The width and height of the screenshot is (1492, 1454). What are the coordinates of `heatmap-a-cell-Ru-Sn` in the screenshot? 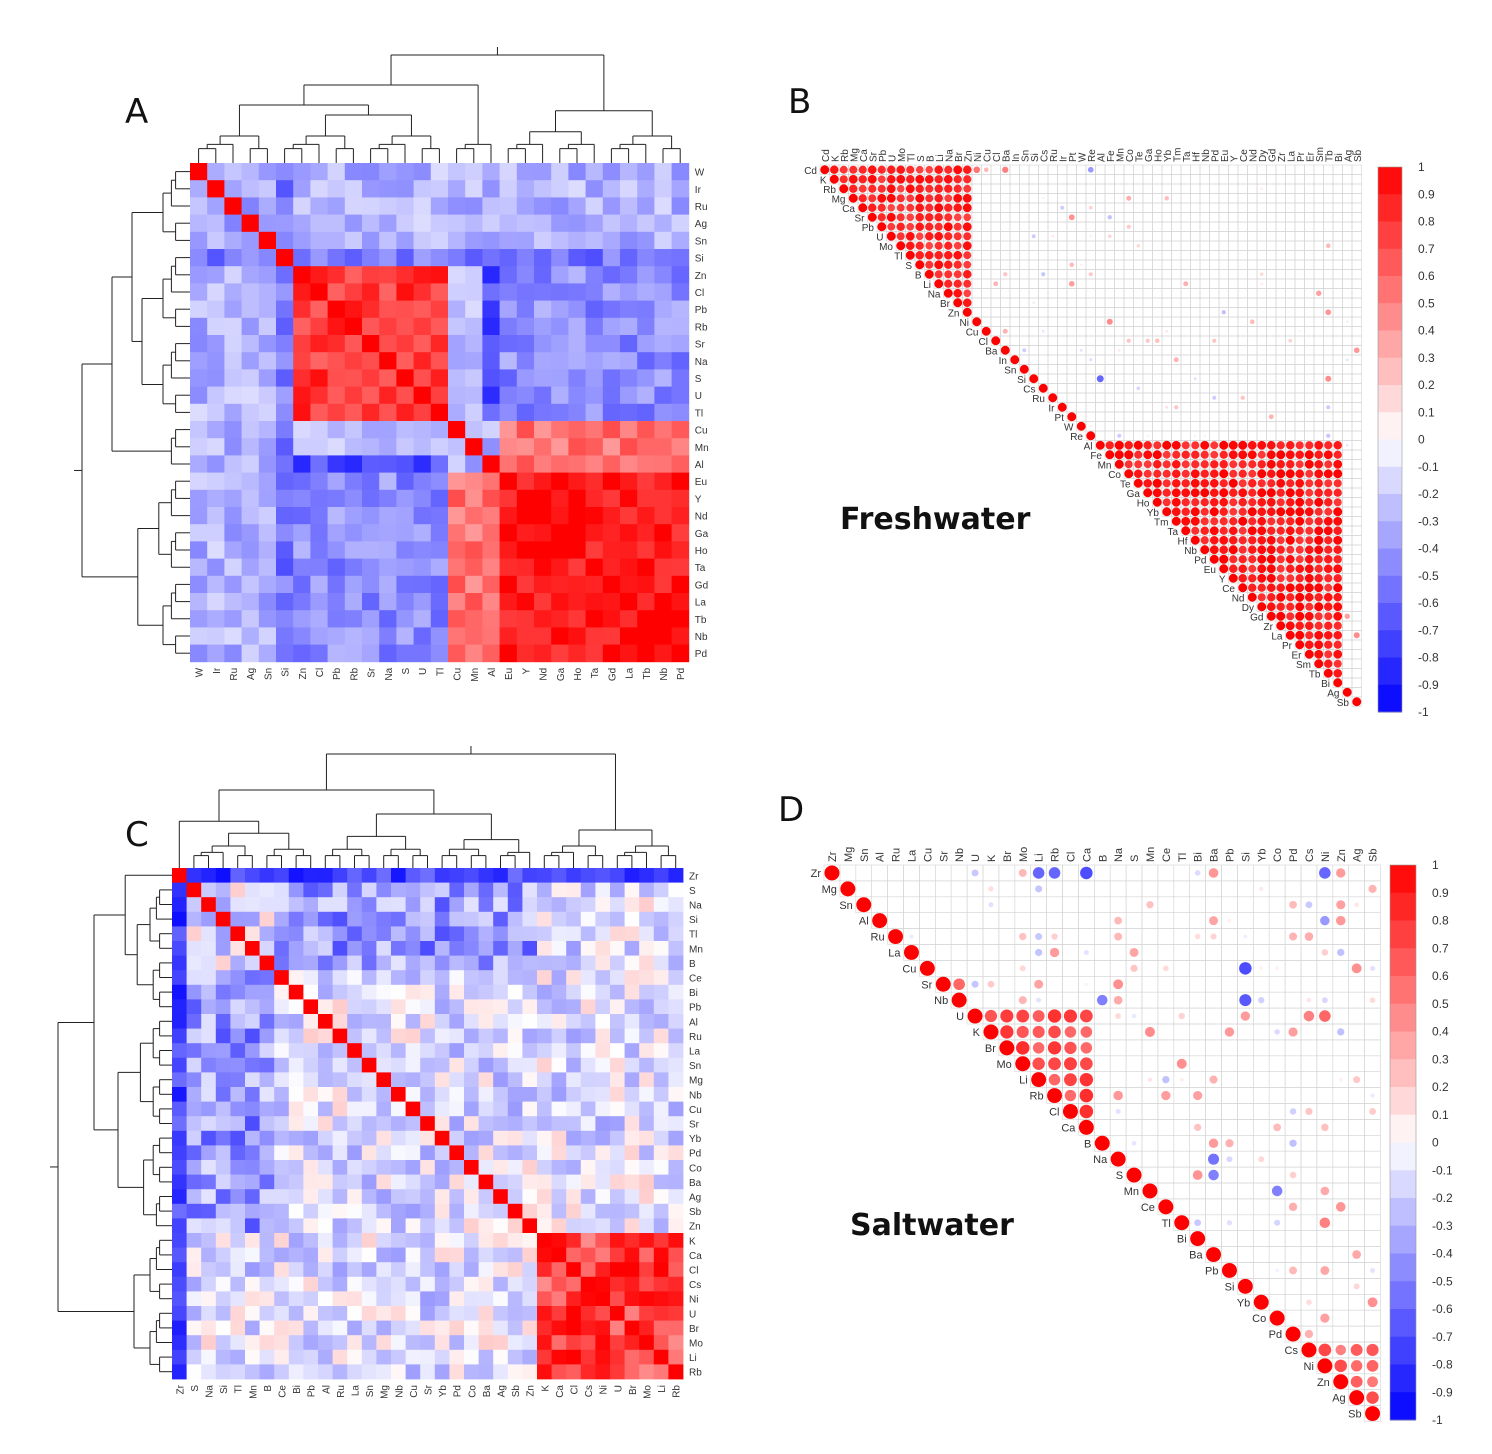 It's located at (267, 206).